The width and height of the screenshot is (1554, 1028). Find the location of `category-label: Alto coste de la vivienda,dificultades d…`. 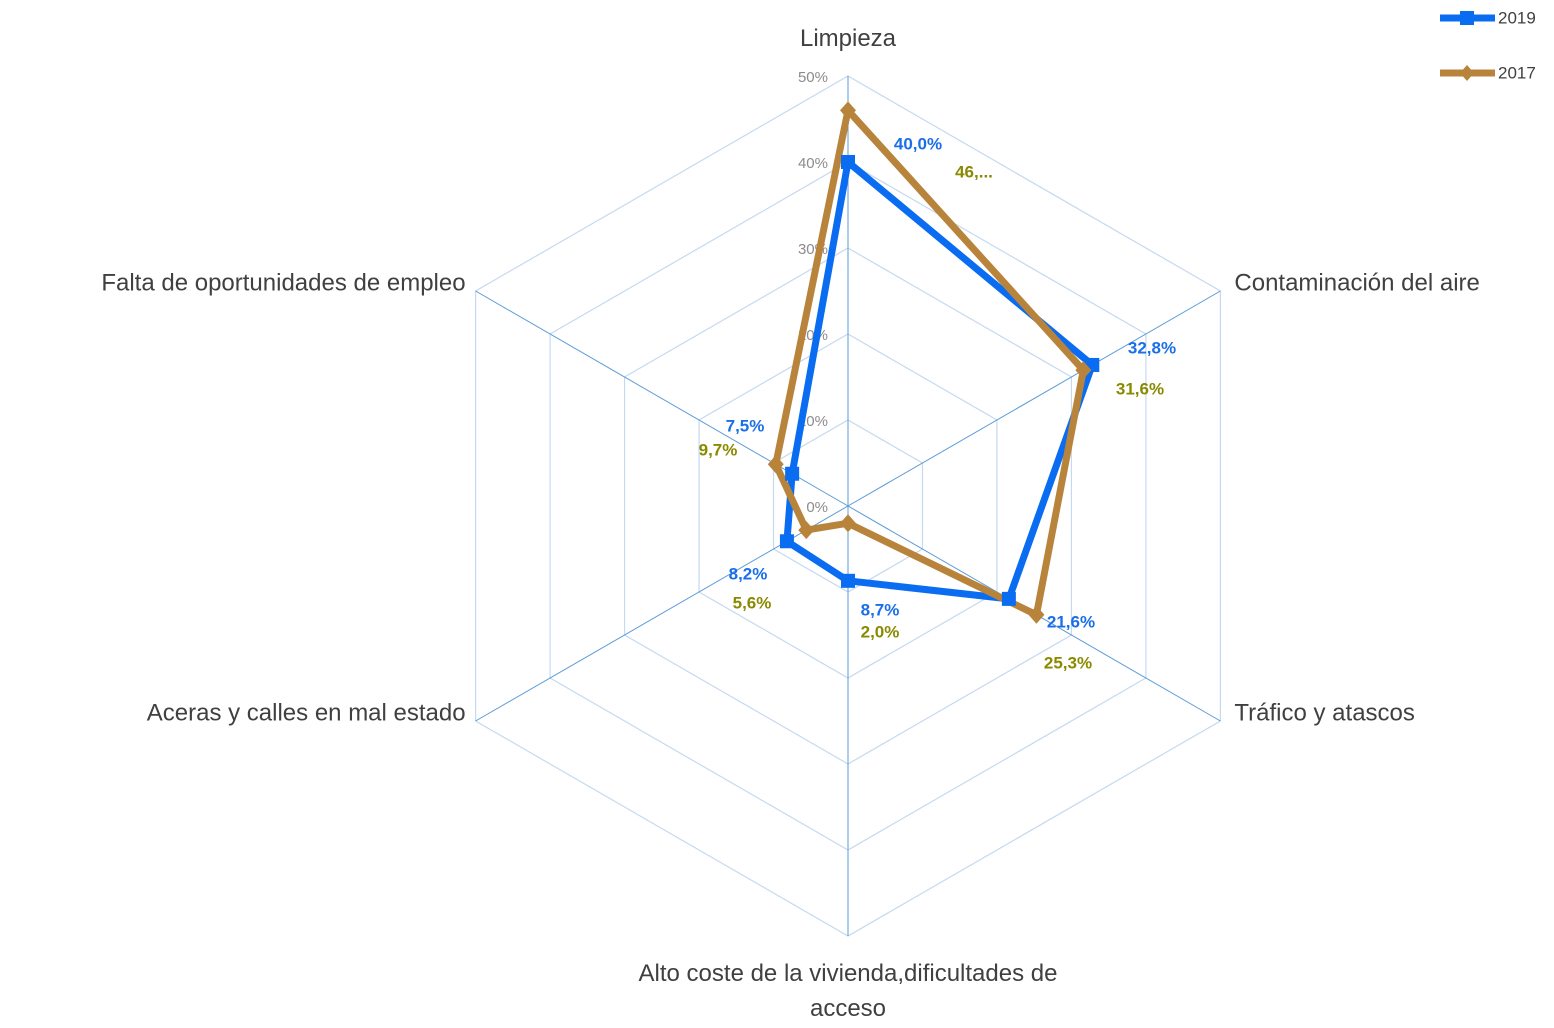

category-label: Alto coste de la vivienda,dificultades d… is located at coordinates (848, 991).